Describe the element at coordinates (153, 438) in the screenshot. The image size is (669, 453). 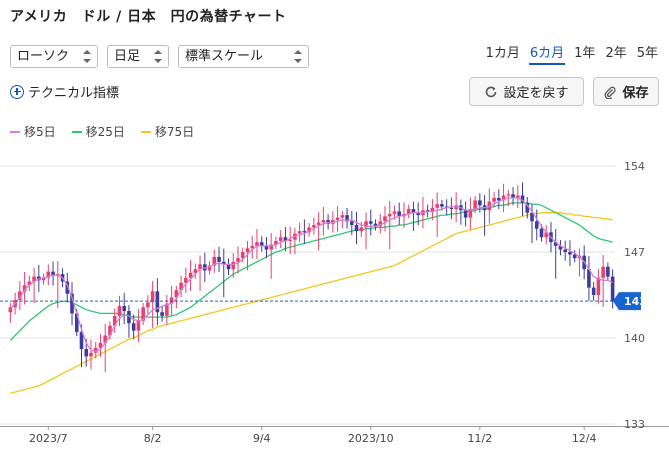
I see `x-tick-label: 8/2` at that location.